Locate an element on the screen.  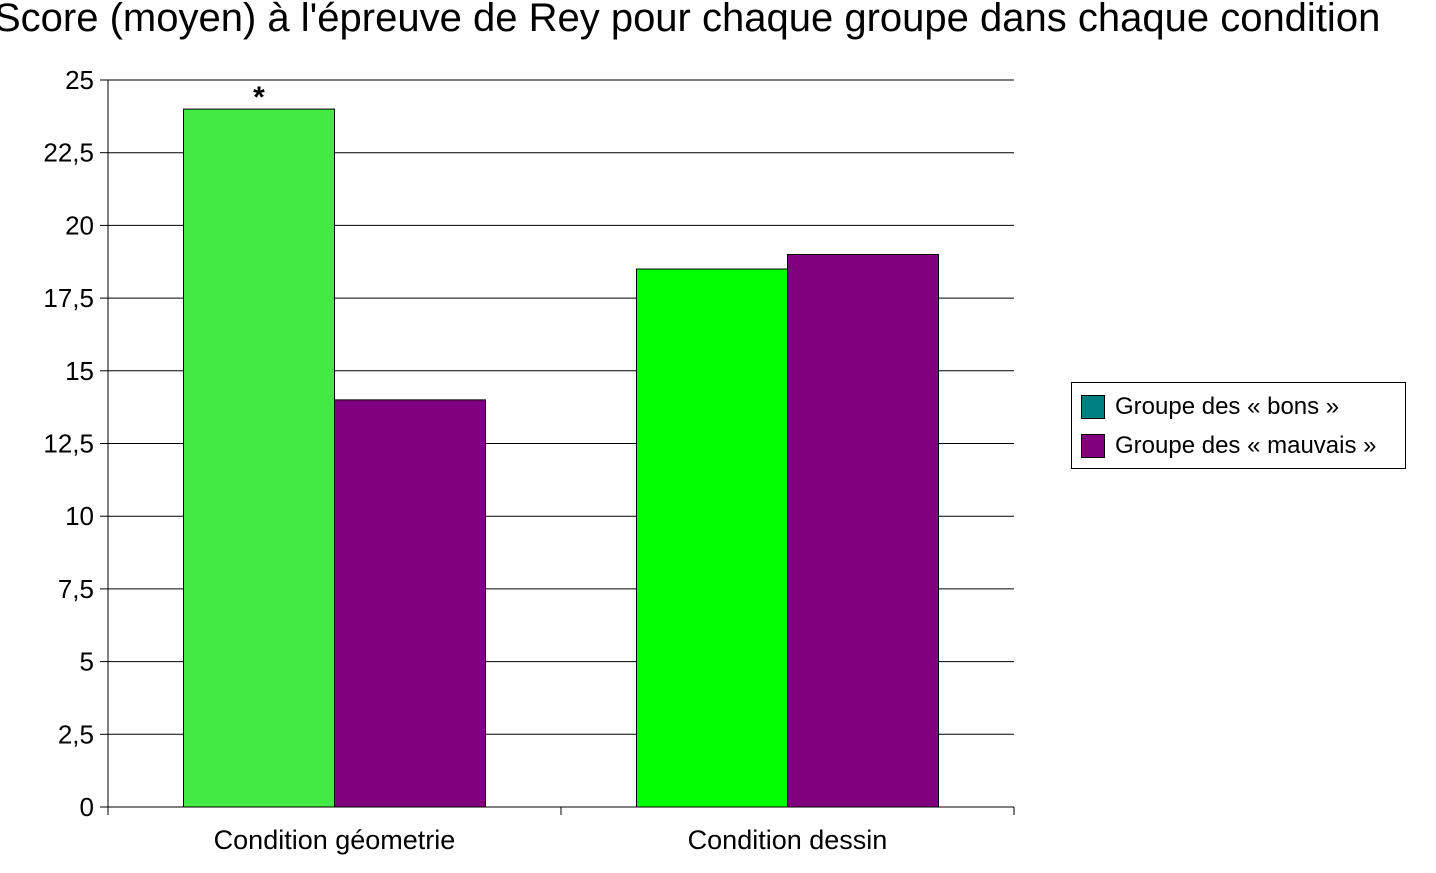
y-tick-label: 22,5 is located at coordinates (68, 153).